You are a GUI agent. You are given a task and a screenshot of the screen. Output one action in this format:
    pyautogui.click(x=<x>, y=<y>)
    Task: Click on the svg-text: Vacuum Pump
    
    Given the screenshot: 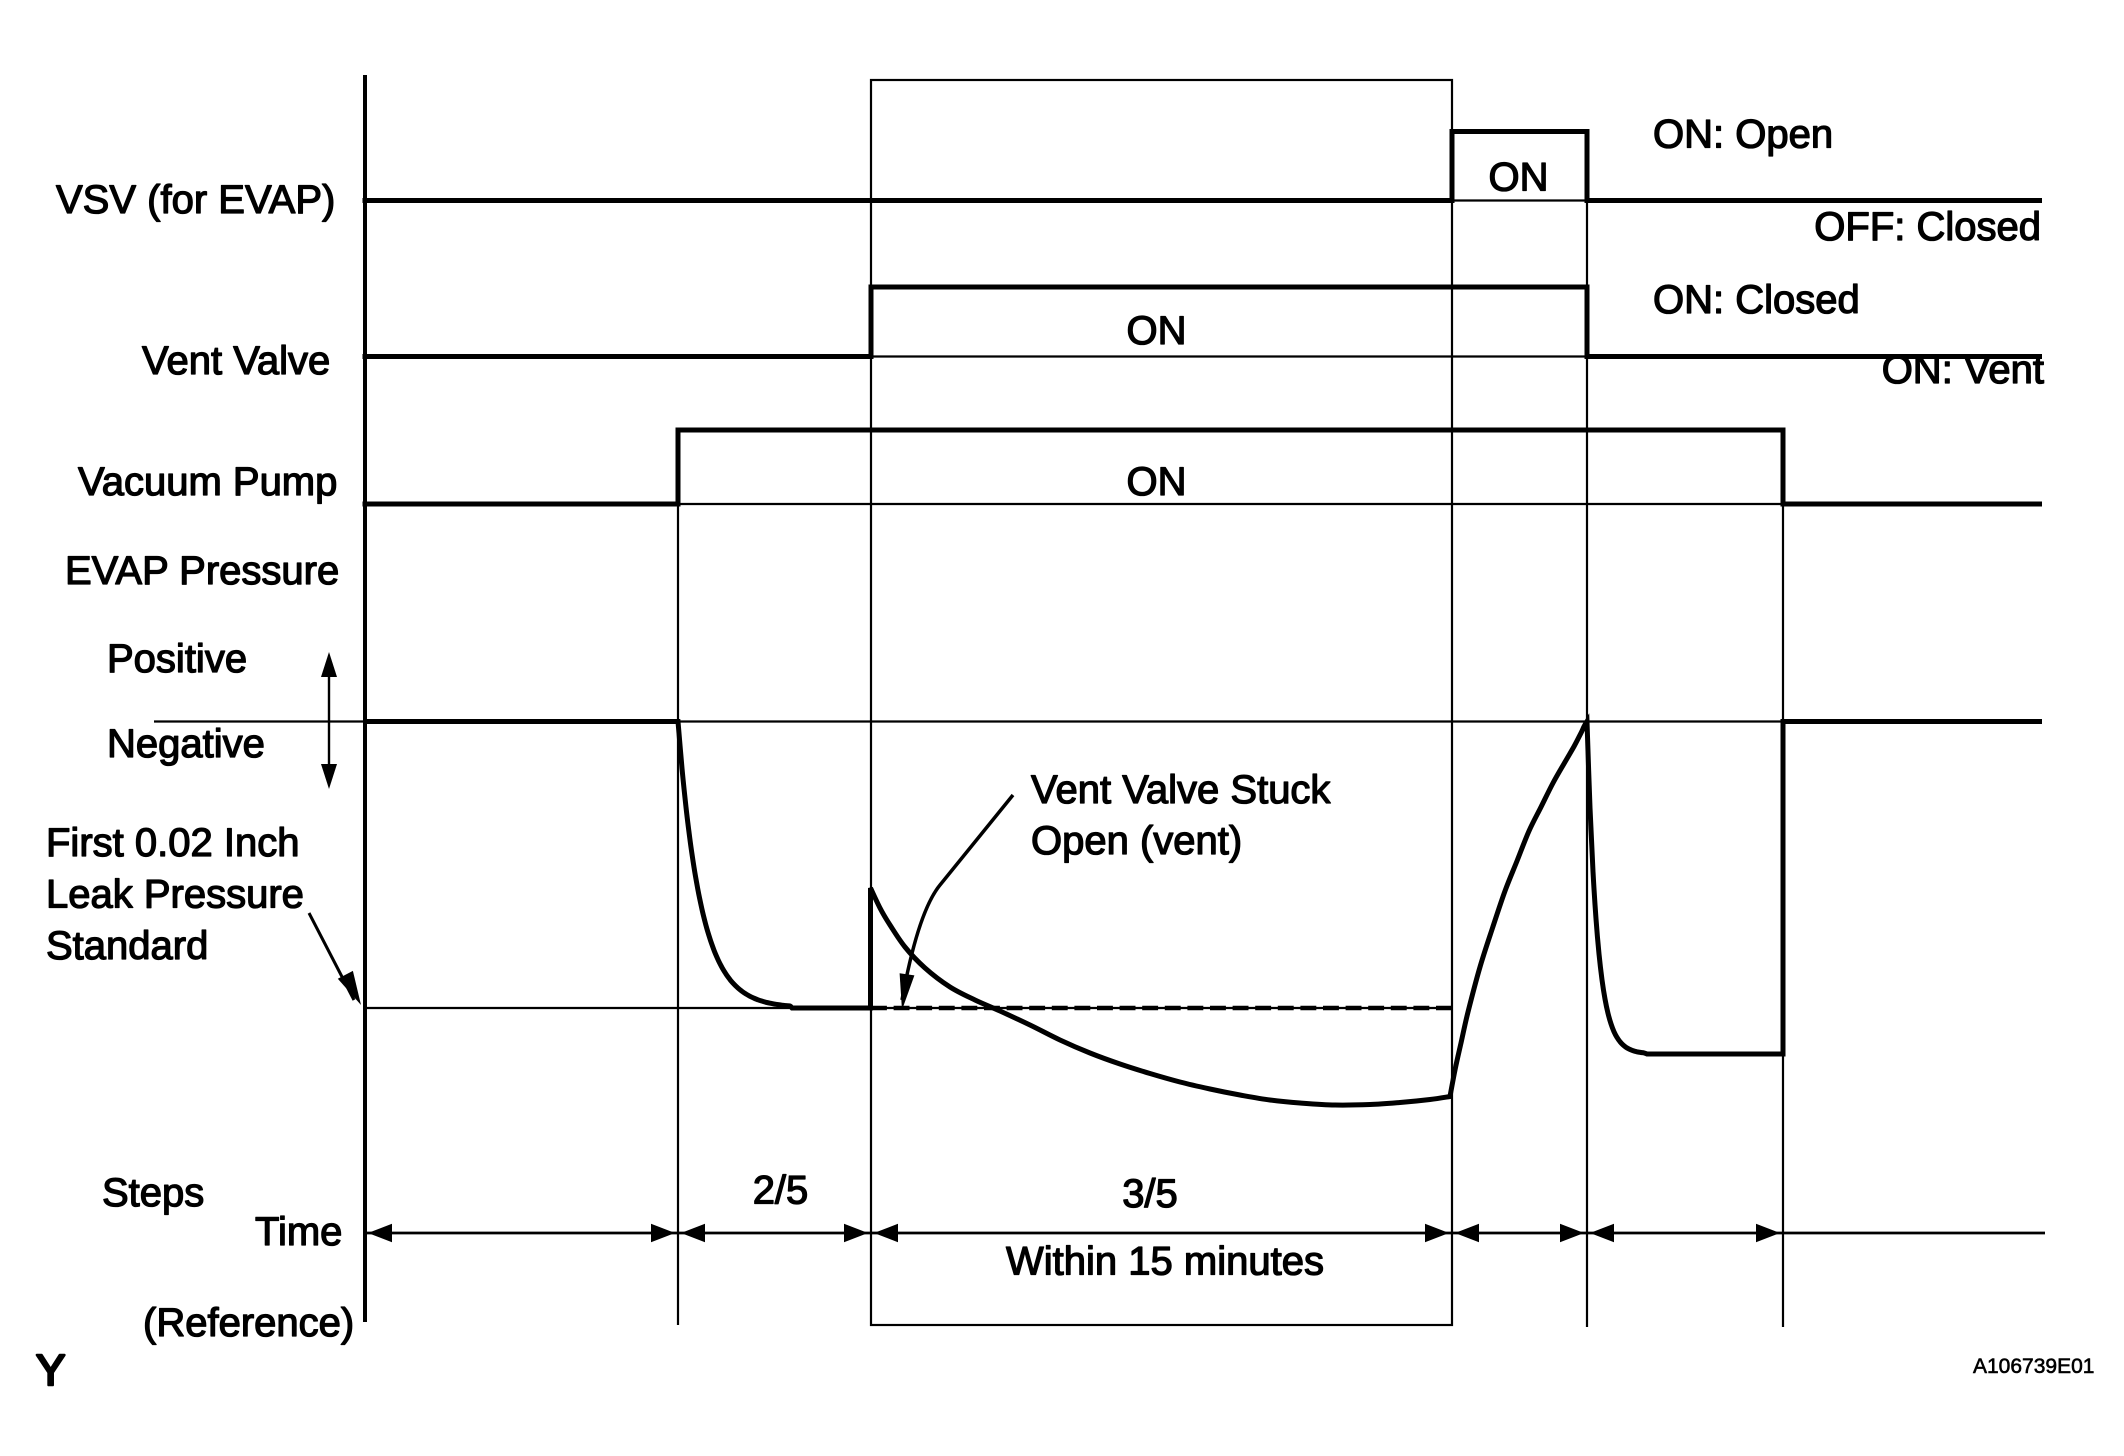 What is the action you would take?
    pyautogui.click(x=207, y=482)
    